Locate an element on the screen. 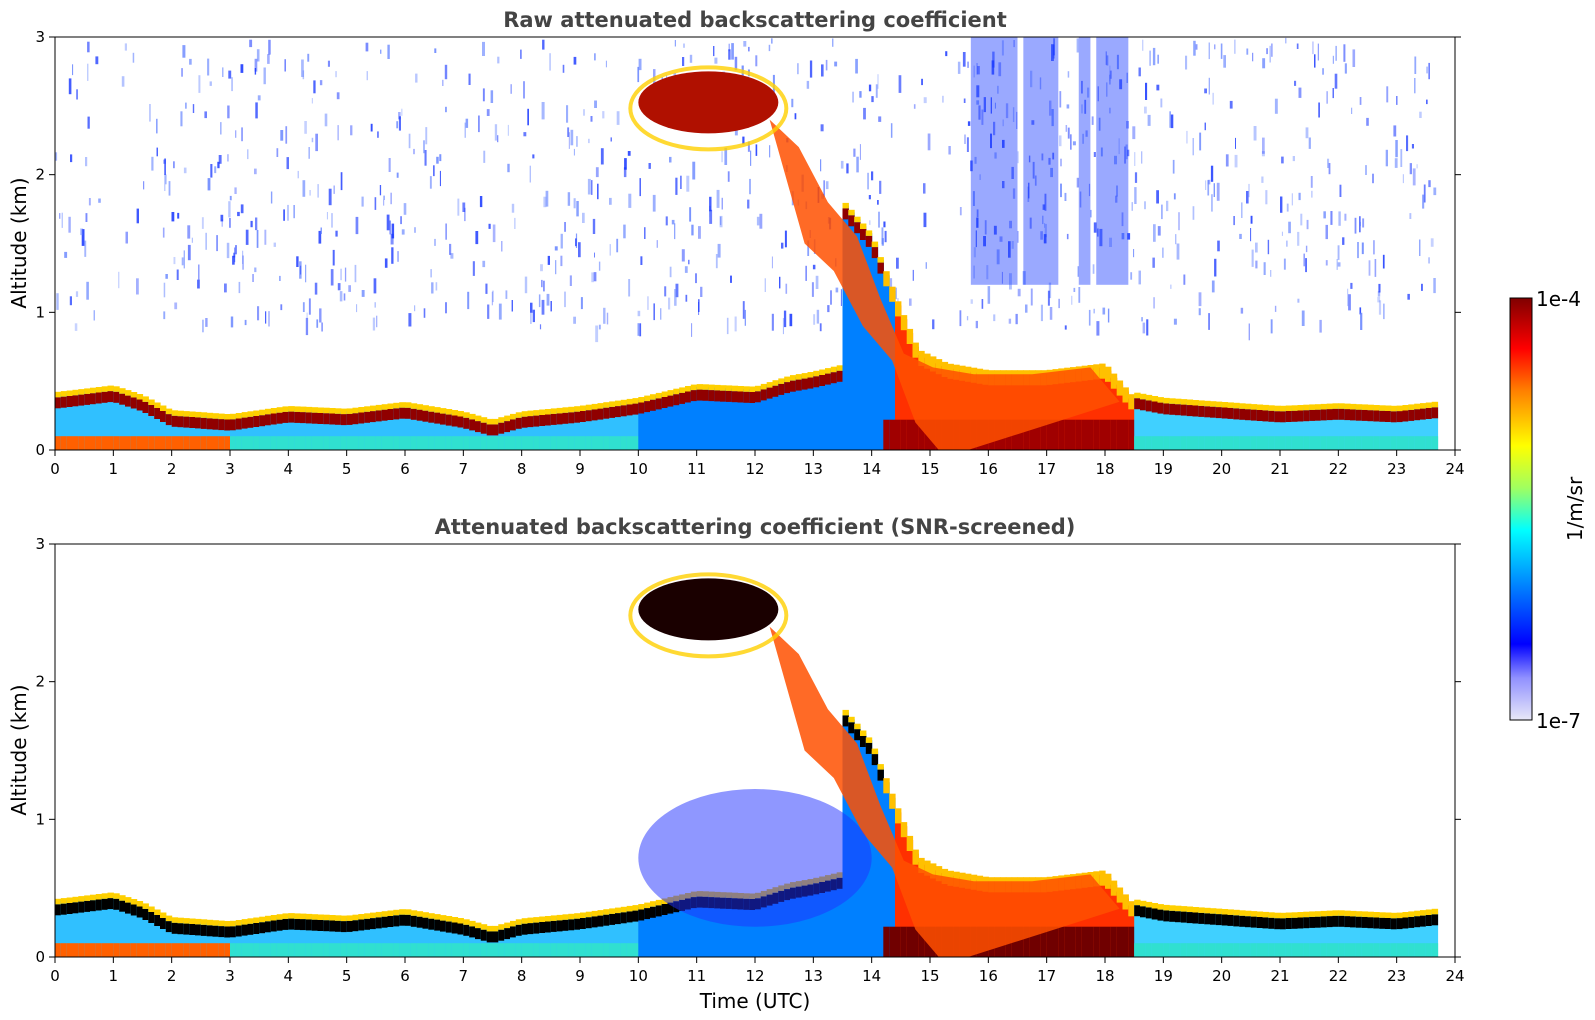 The height and width of the screenshot is (1020, 1595). x-tick-label: 5 is located at coordinates (347, 976).